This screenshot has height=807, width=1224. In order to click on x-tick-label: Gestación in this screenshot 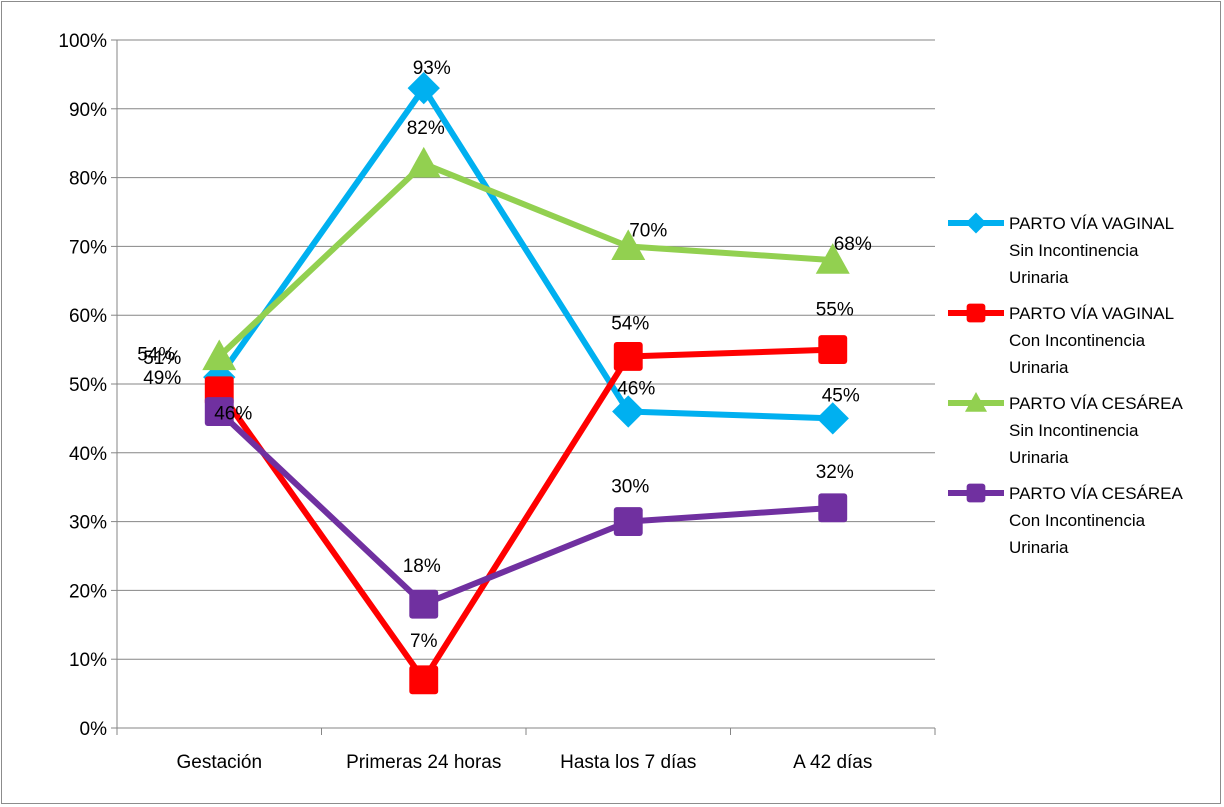, I will do `click(219, 762)`.